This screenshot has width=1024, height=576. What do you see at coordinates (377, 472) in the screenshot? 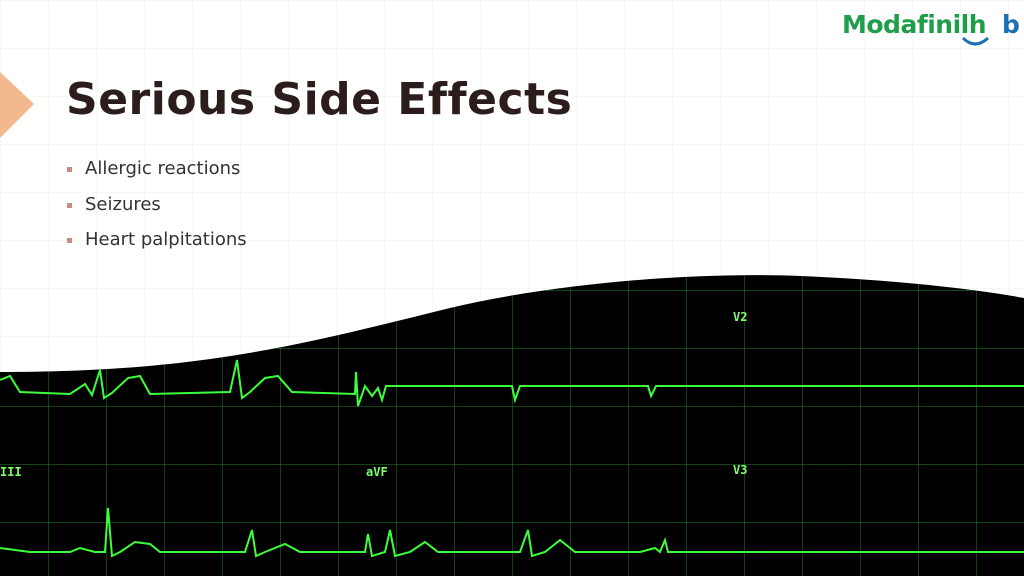
I see `ecg-label: aVF` at bounding box center [377, 472].